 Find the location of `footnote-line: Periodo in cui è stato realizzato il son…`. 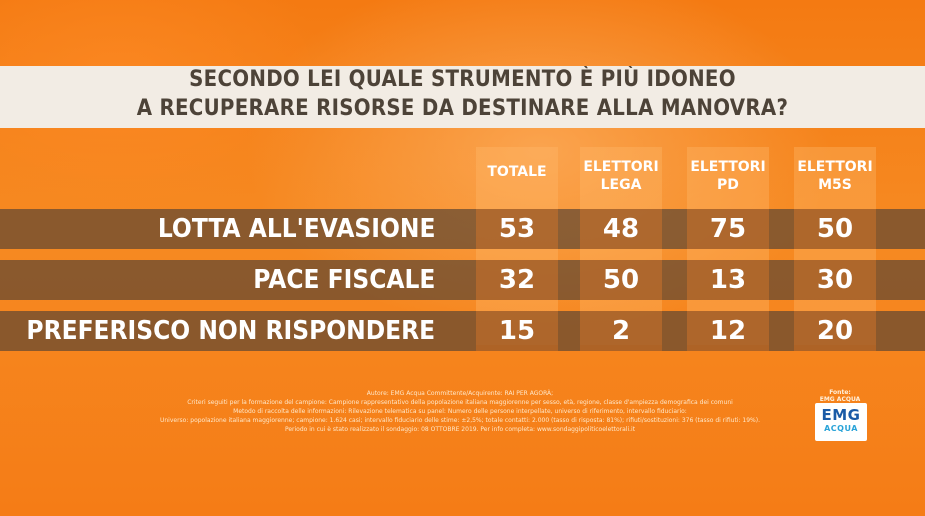

footnote-line: Periodo in cui è stato realizzato il son… is located at coordinates (460, 429).